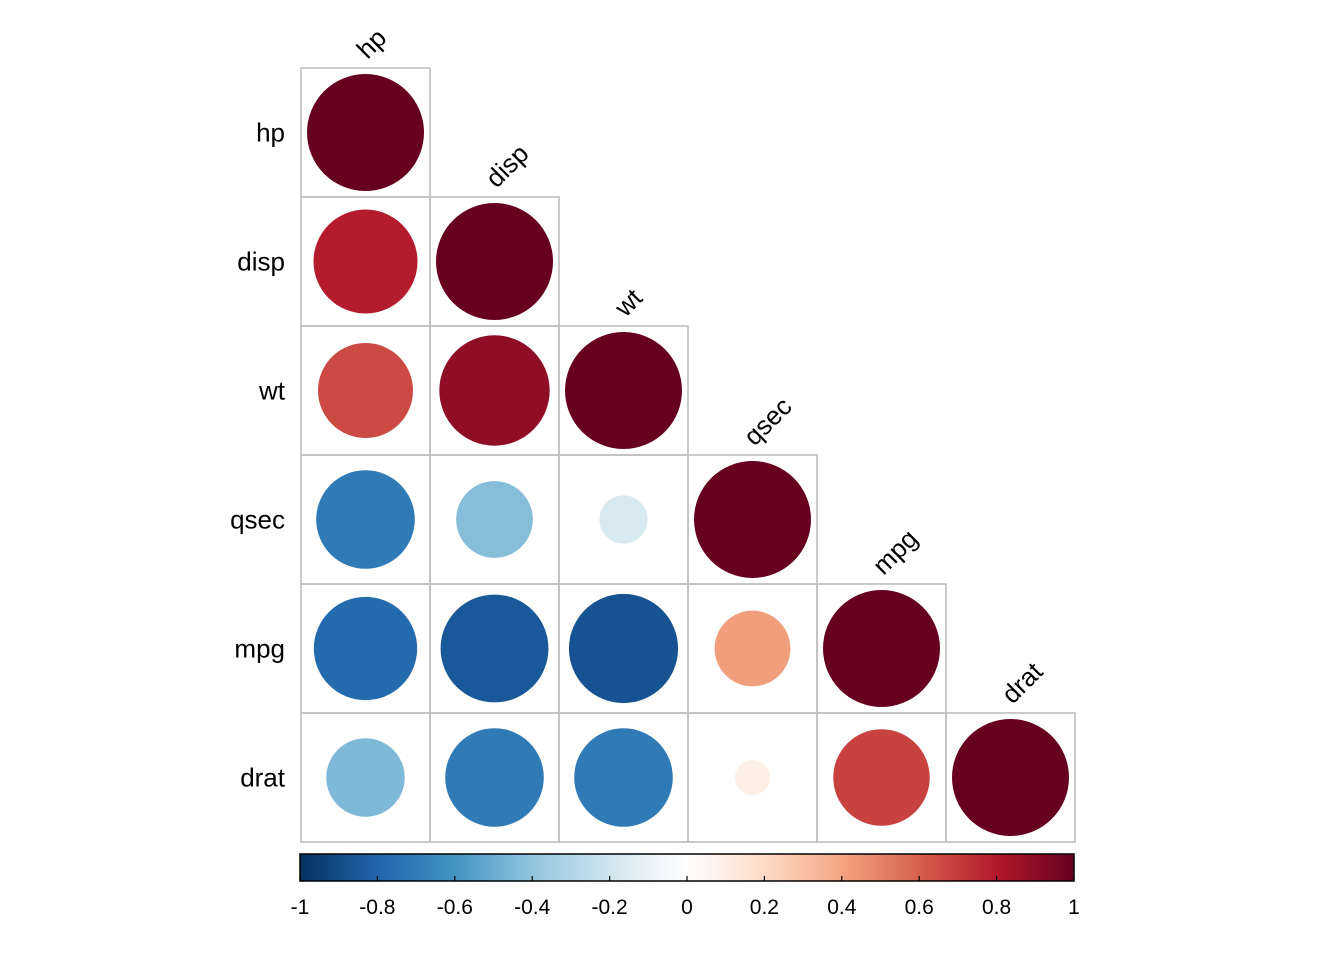 This screenshot has width=1344, height=960. What do you see at coordinates (881, 648) in the screenshot?
I see `corr-circle-mpg-mpg` at bounding box center [881, 648].